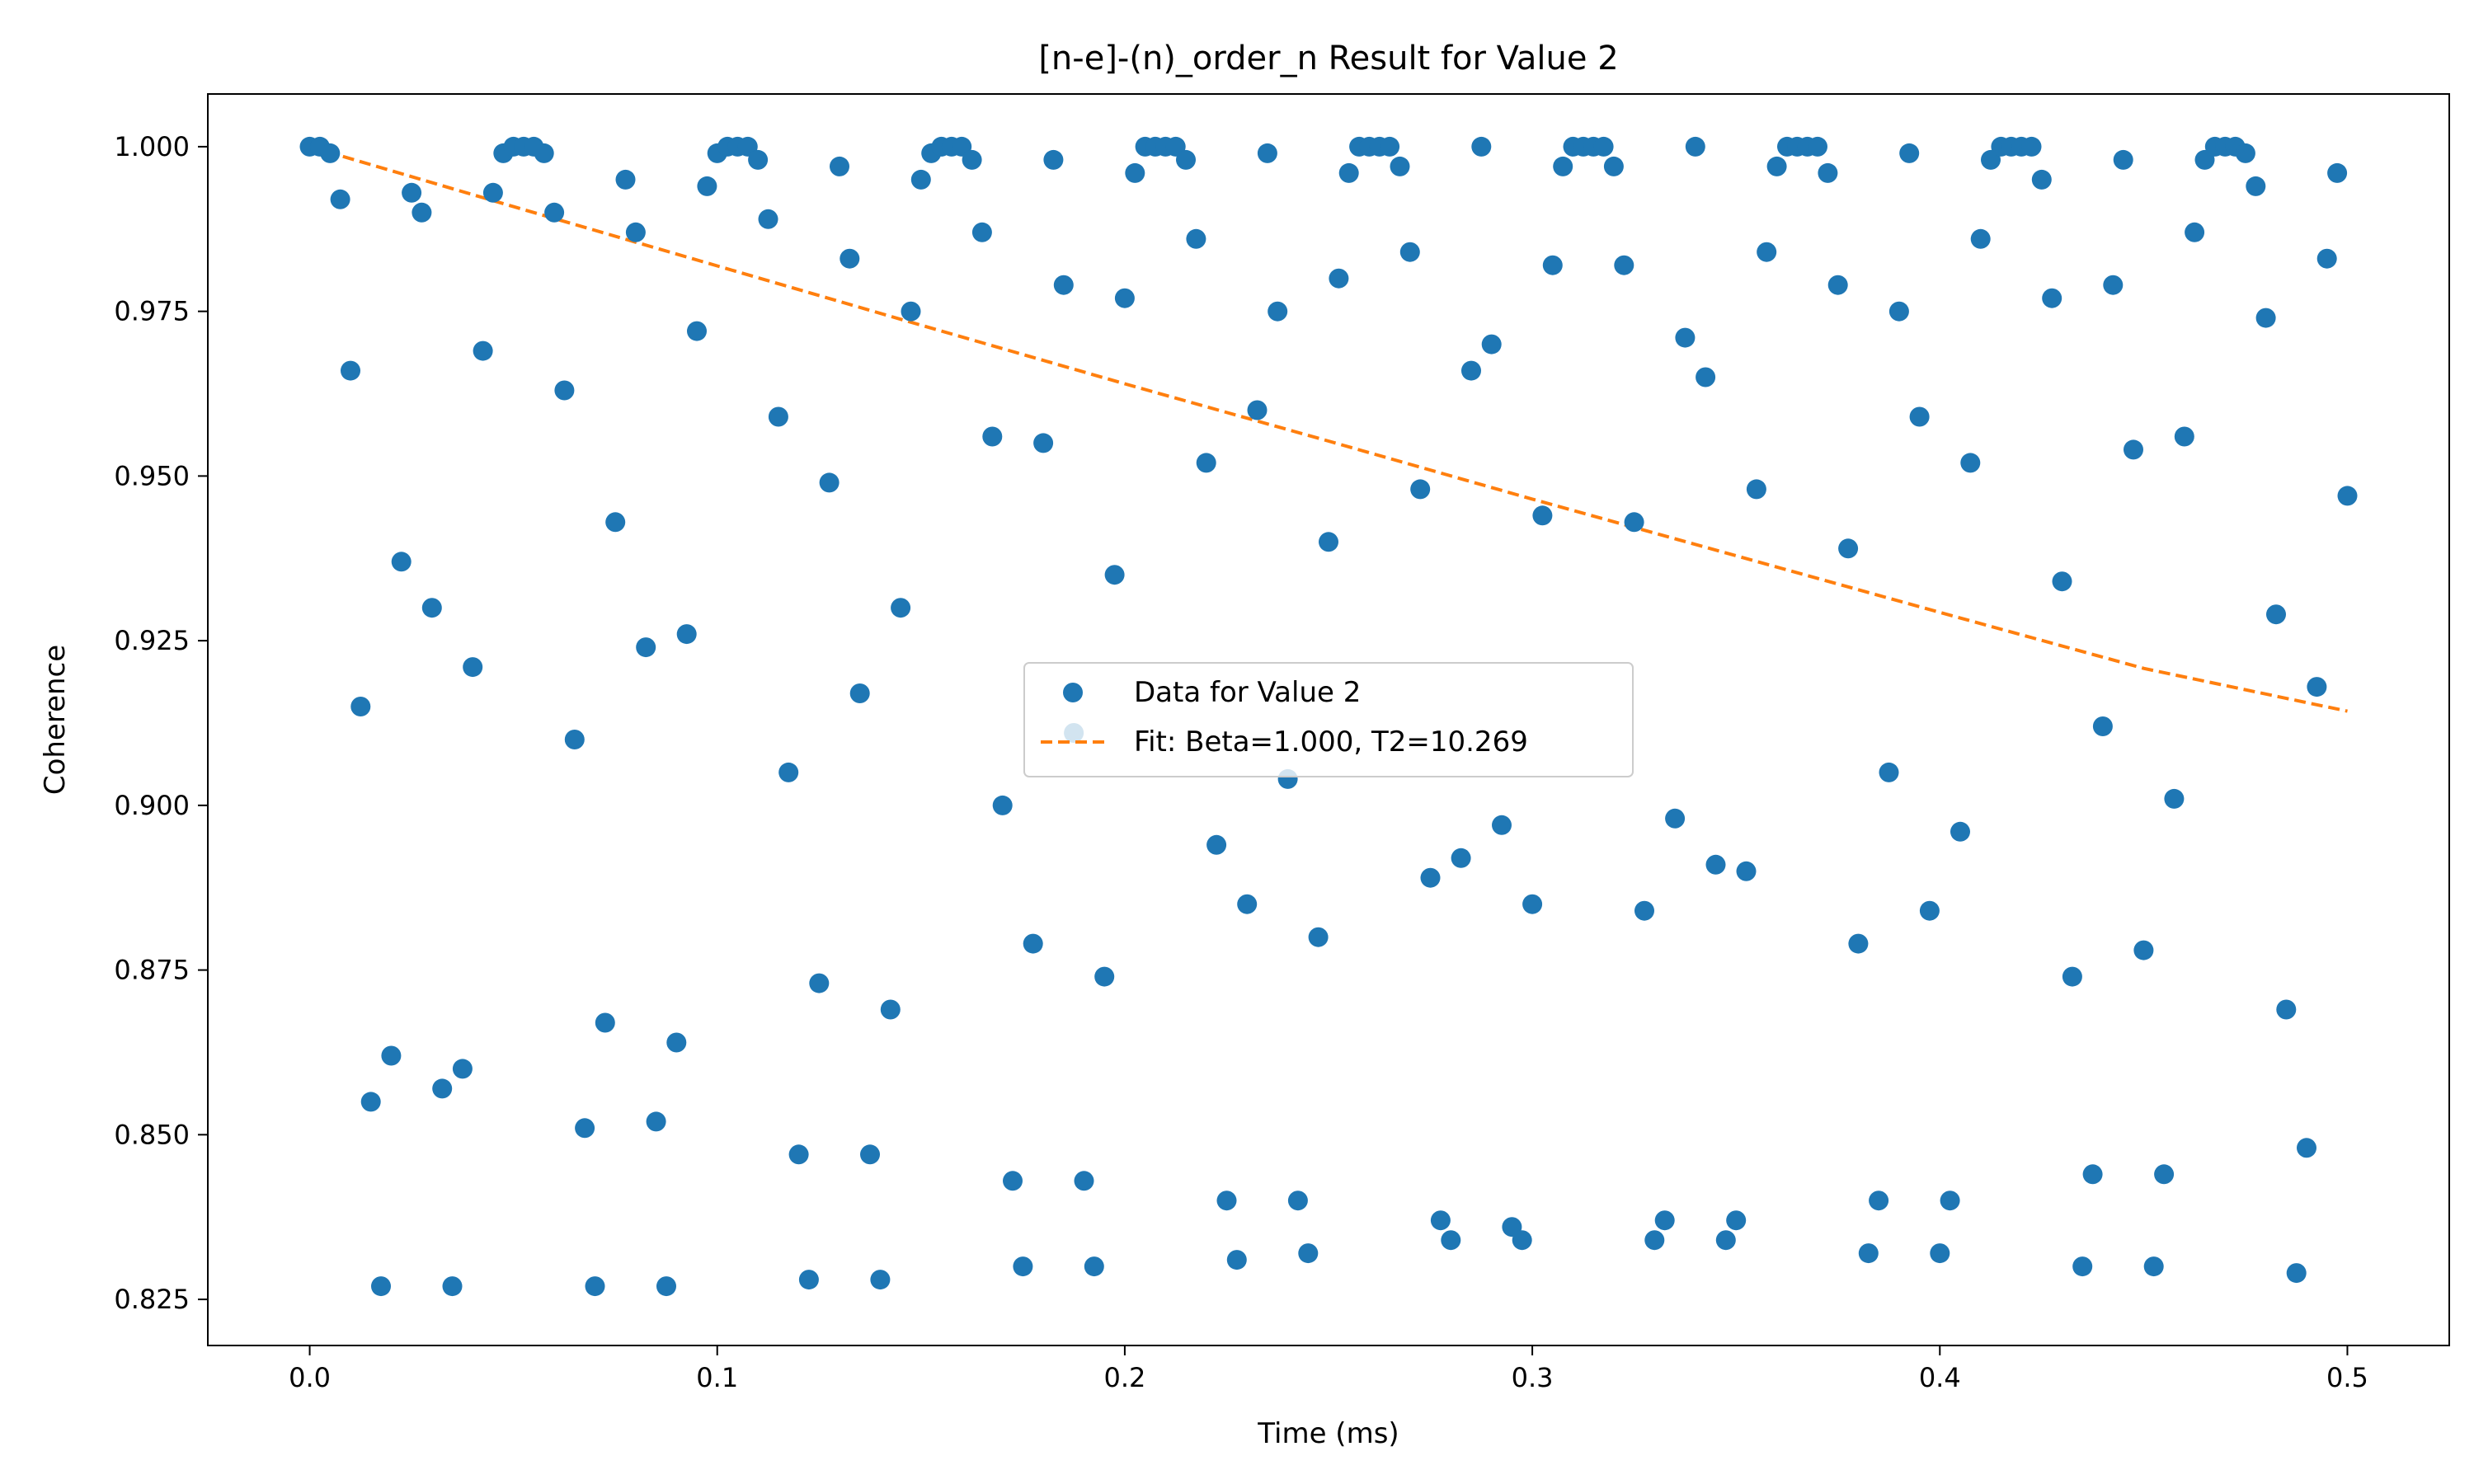  Describe the element at coordinates (55, 720) in the screenshot. I see `y-axis-label: Coherence` at that location.